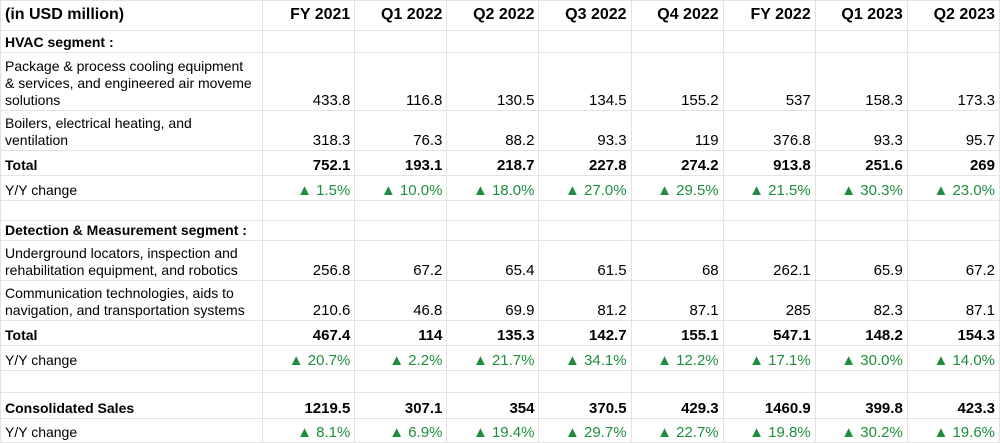 The height and width of the screenshot is (443, 1000). I want to click on value-cell: 256.8, so click(309, 260).